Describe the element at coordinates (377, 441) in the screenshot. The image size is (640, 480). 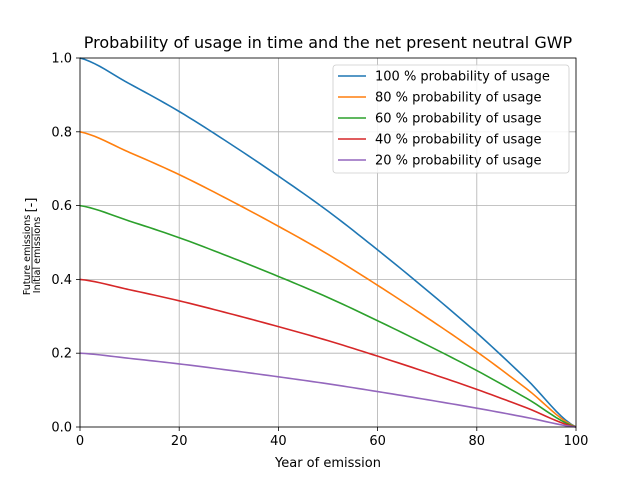
I see `x-tick-label: 60` at that location.